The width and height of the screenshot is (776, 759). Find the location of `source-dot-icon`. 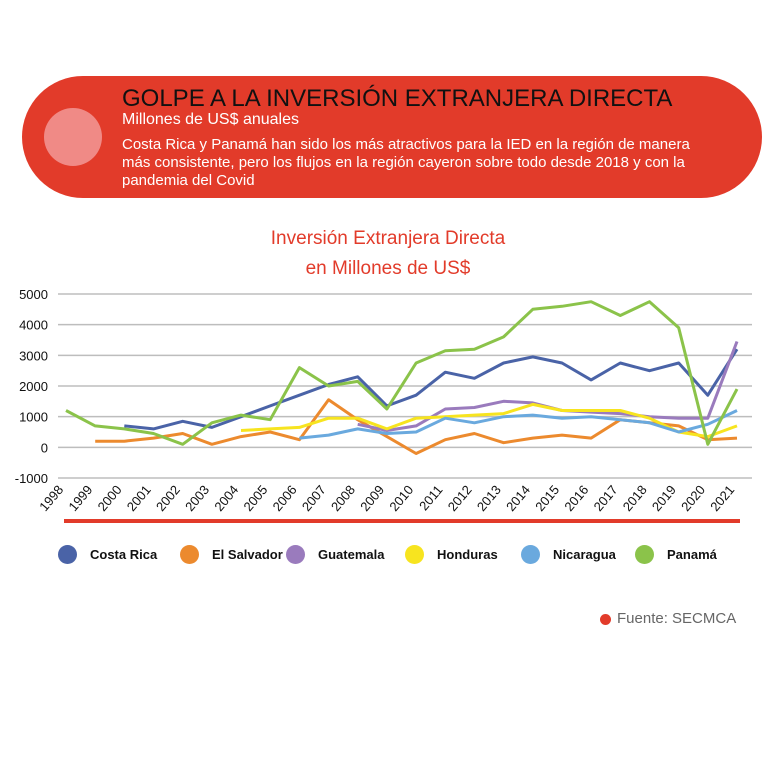

source-dot-icon is located at coordinates (605, 619).